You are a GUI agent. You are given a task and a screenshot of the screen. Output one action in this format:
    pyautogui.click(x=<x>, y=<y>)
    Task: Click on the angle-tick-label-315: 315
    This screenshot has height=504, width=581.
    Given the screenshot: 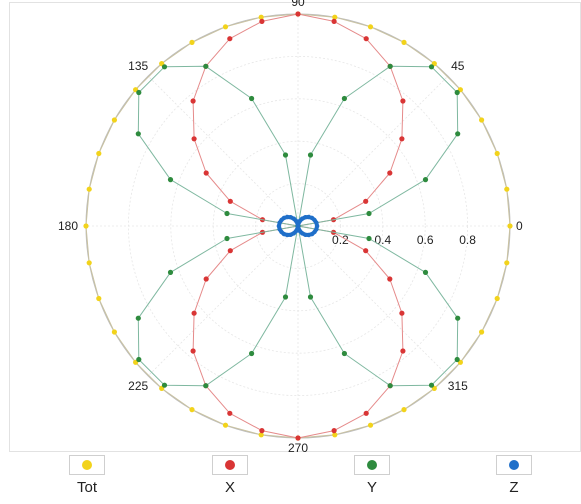 What is the action you would take?
    pyautogui.click(x=458, y=386)
    